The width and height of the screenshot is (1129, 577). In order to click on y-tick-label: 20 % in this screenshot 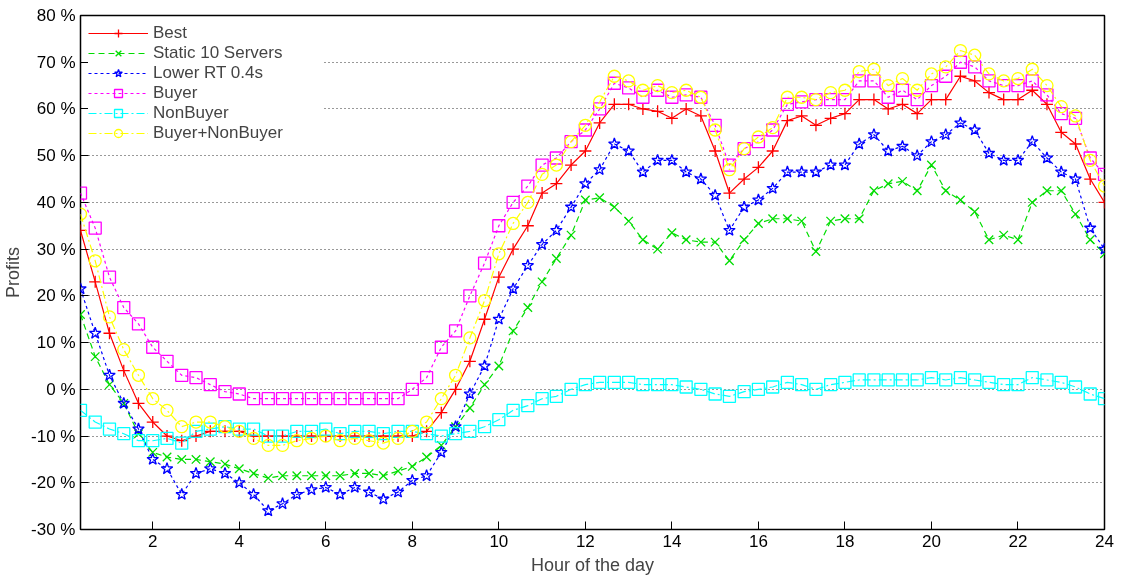, I will do `click(56, 296)`.